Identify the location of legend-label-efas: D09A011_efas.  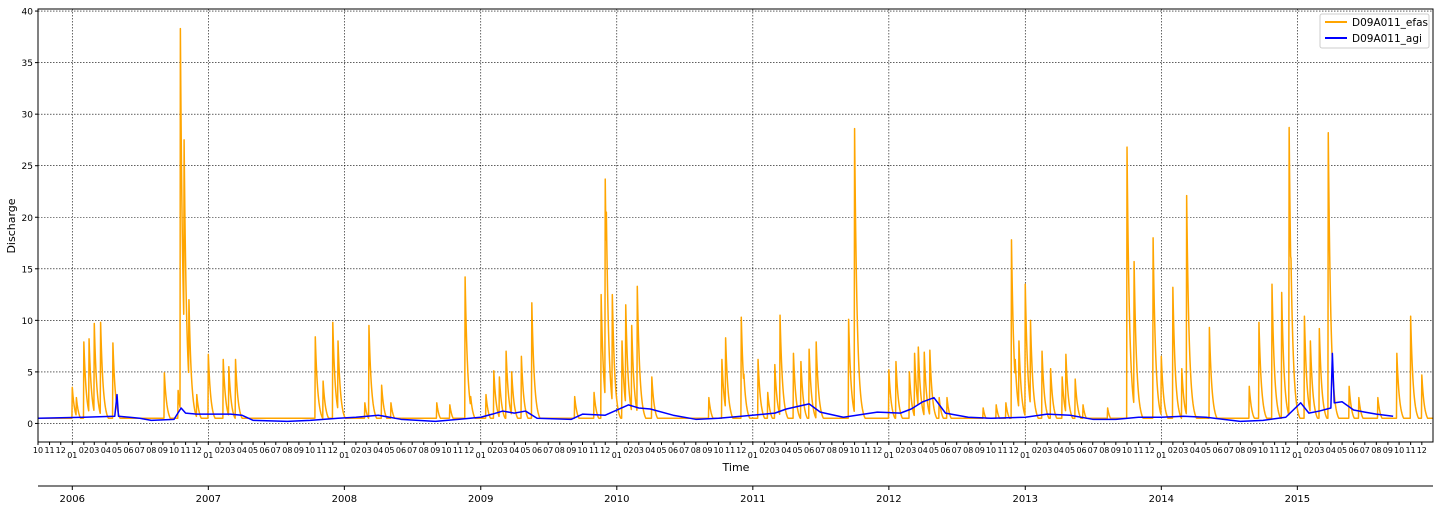
(1390, 23).